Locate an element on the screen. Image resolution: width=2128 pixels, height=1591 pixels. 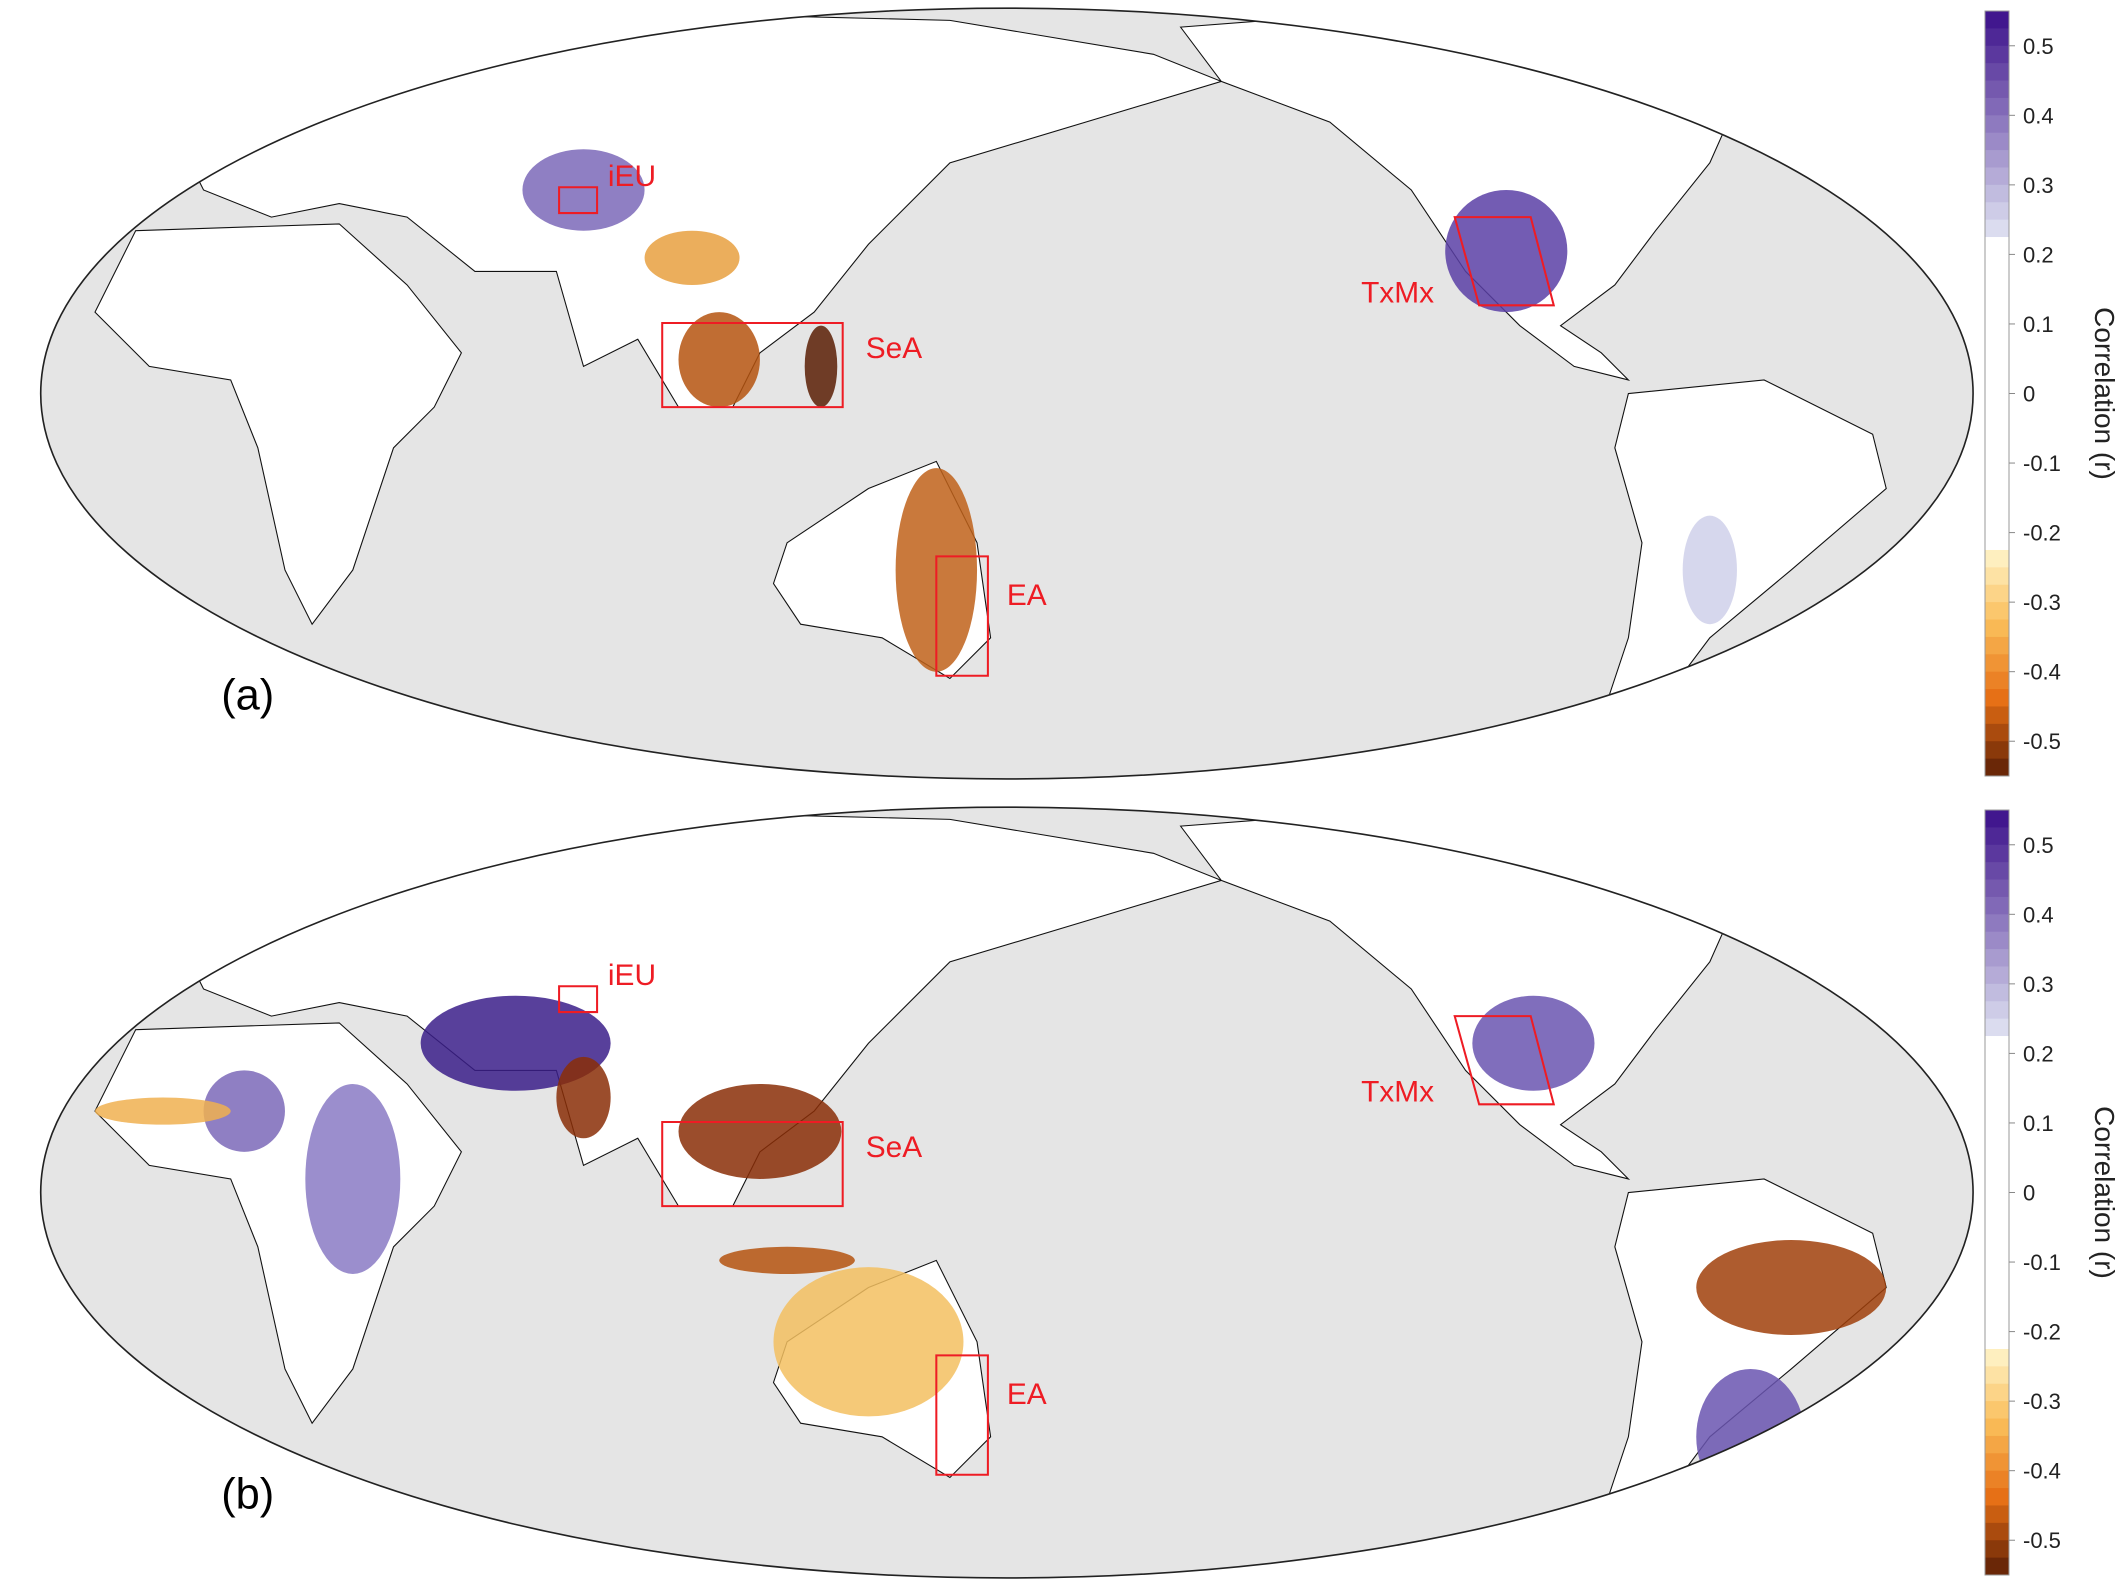
colorbar-tick-label: 0.1 is located at coordinates (2038, 324).